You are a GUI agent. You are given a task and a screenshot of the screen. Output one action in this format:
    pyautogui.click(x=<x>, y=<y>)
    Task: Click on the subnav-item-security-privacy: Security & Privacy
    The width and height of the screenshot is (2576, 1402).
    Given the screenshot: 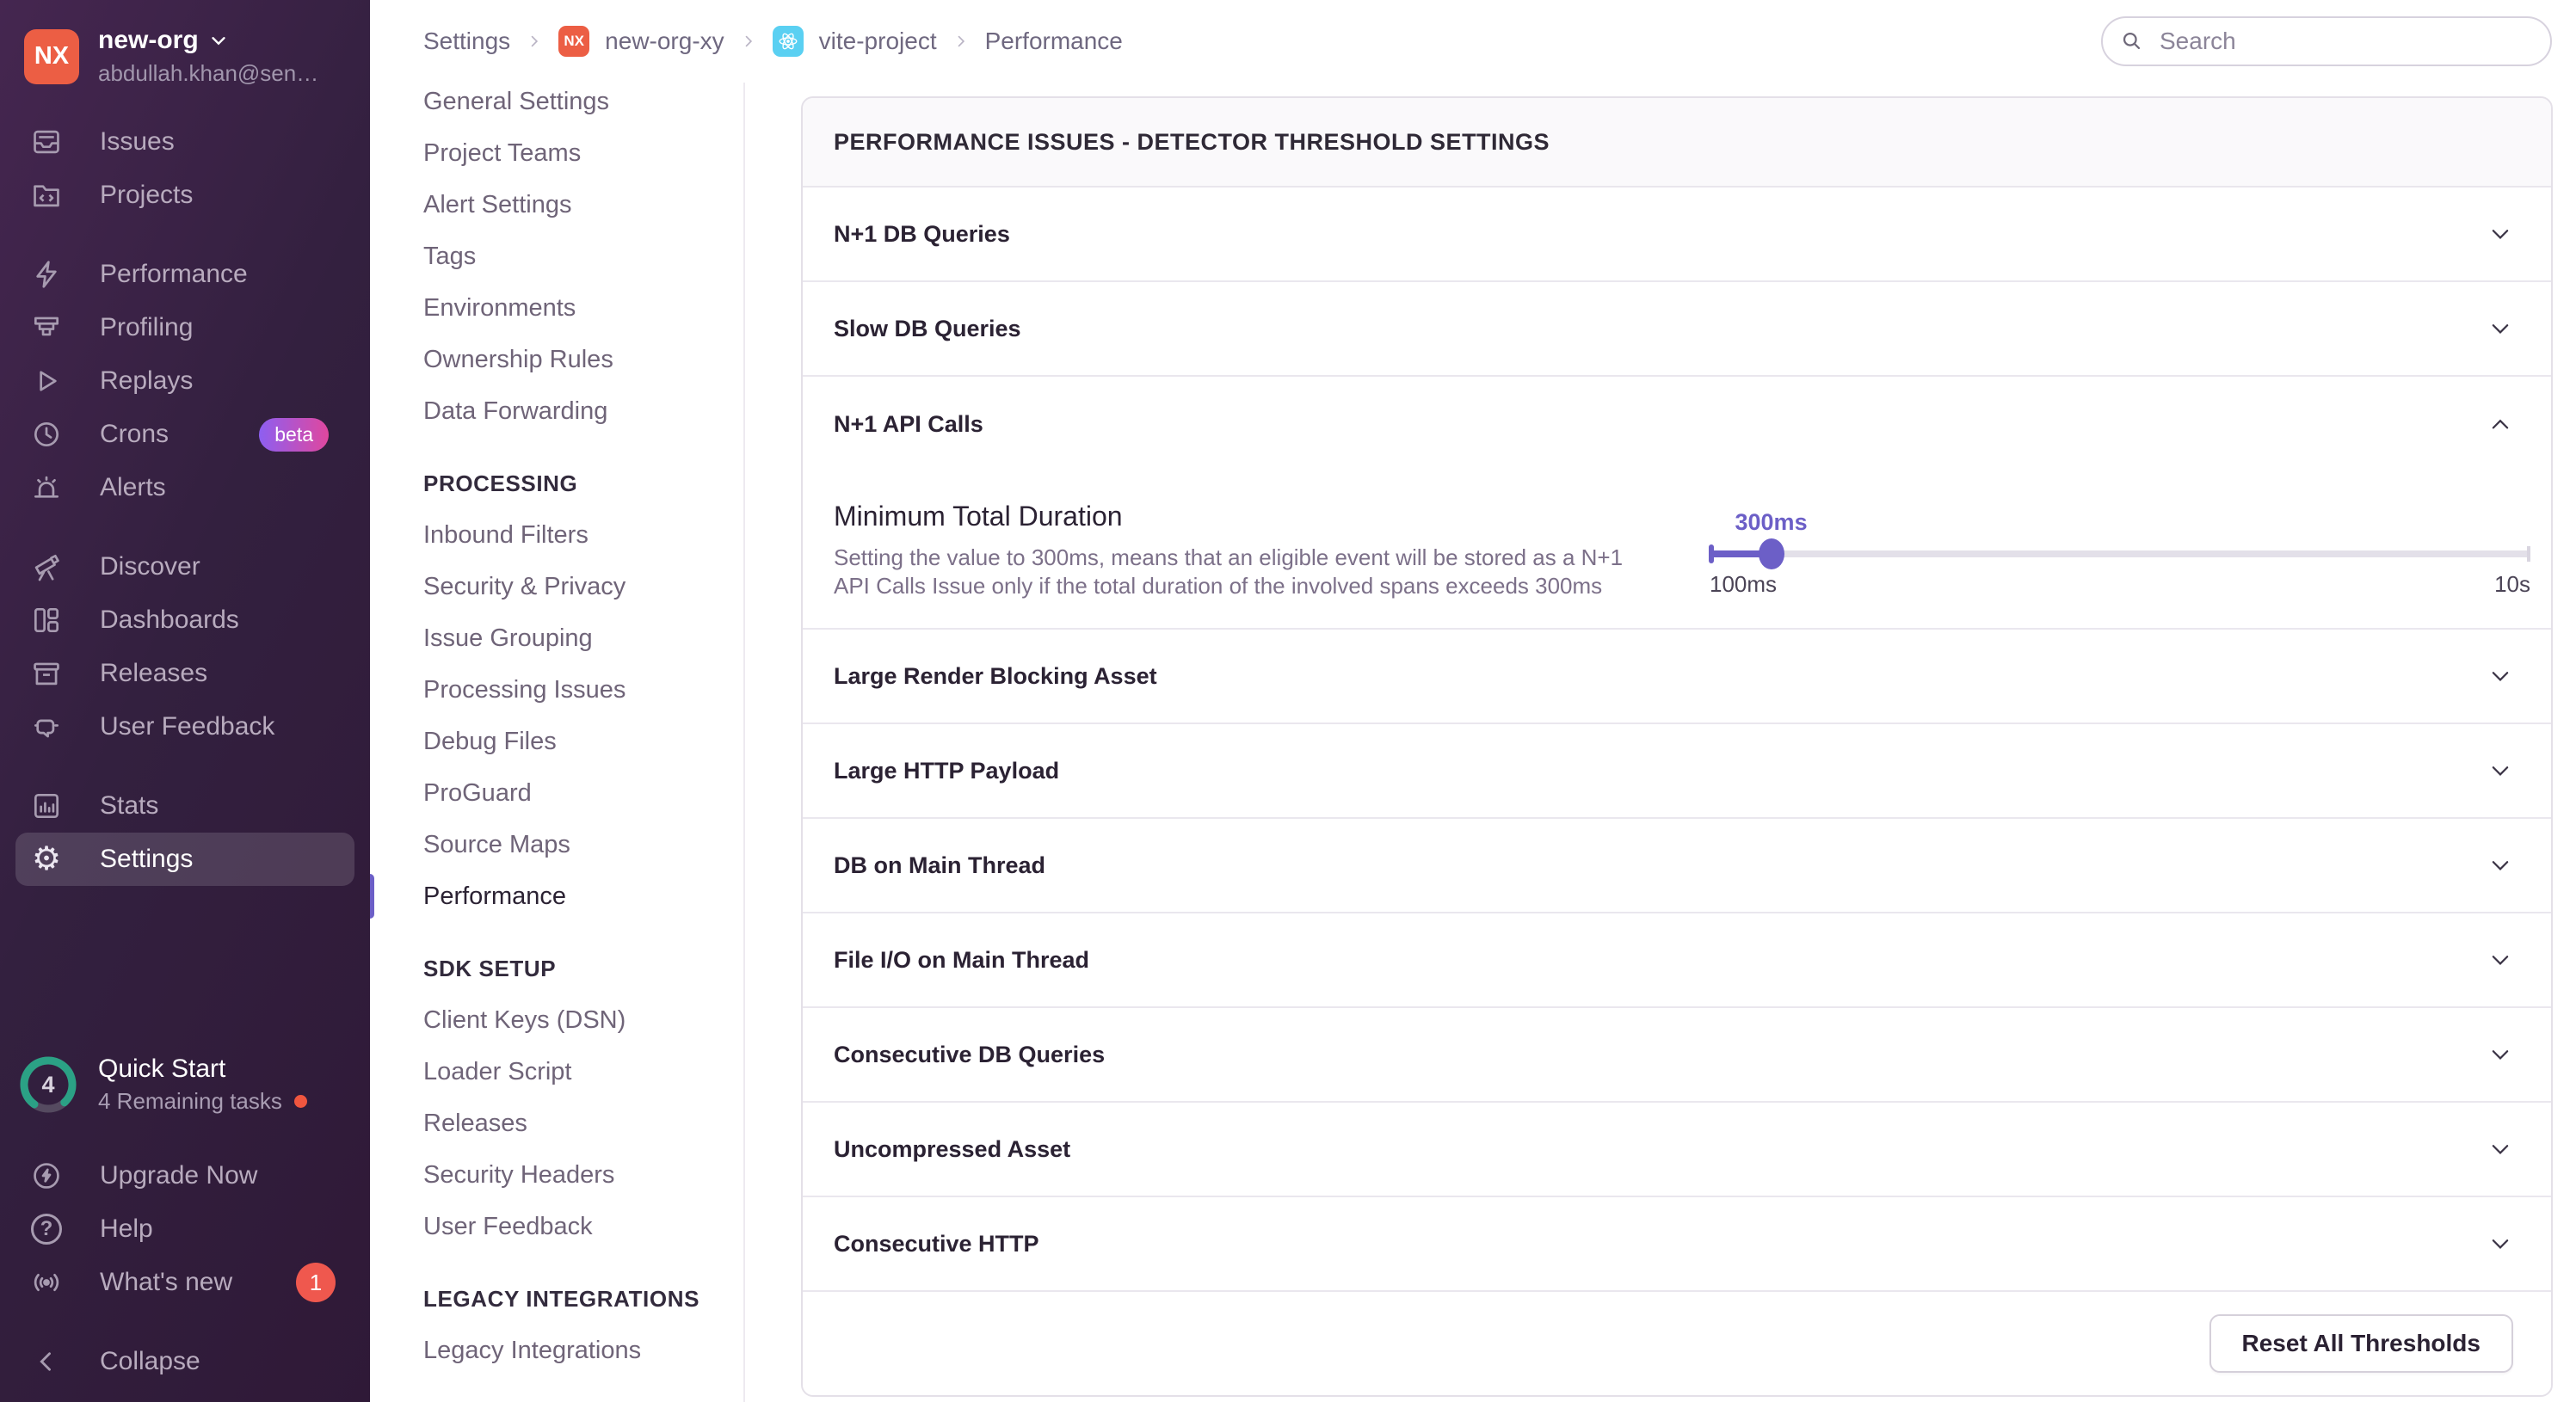 What is the action you would take?
    pyautogui.click(x=524, y=586)
    